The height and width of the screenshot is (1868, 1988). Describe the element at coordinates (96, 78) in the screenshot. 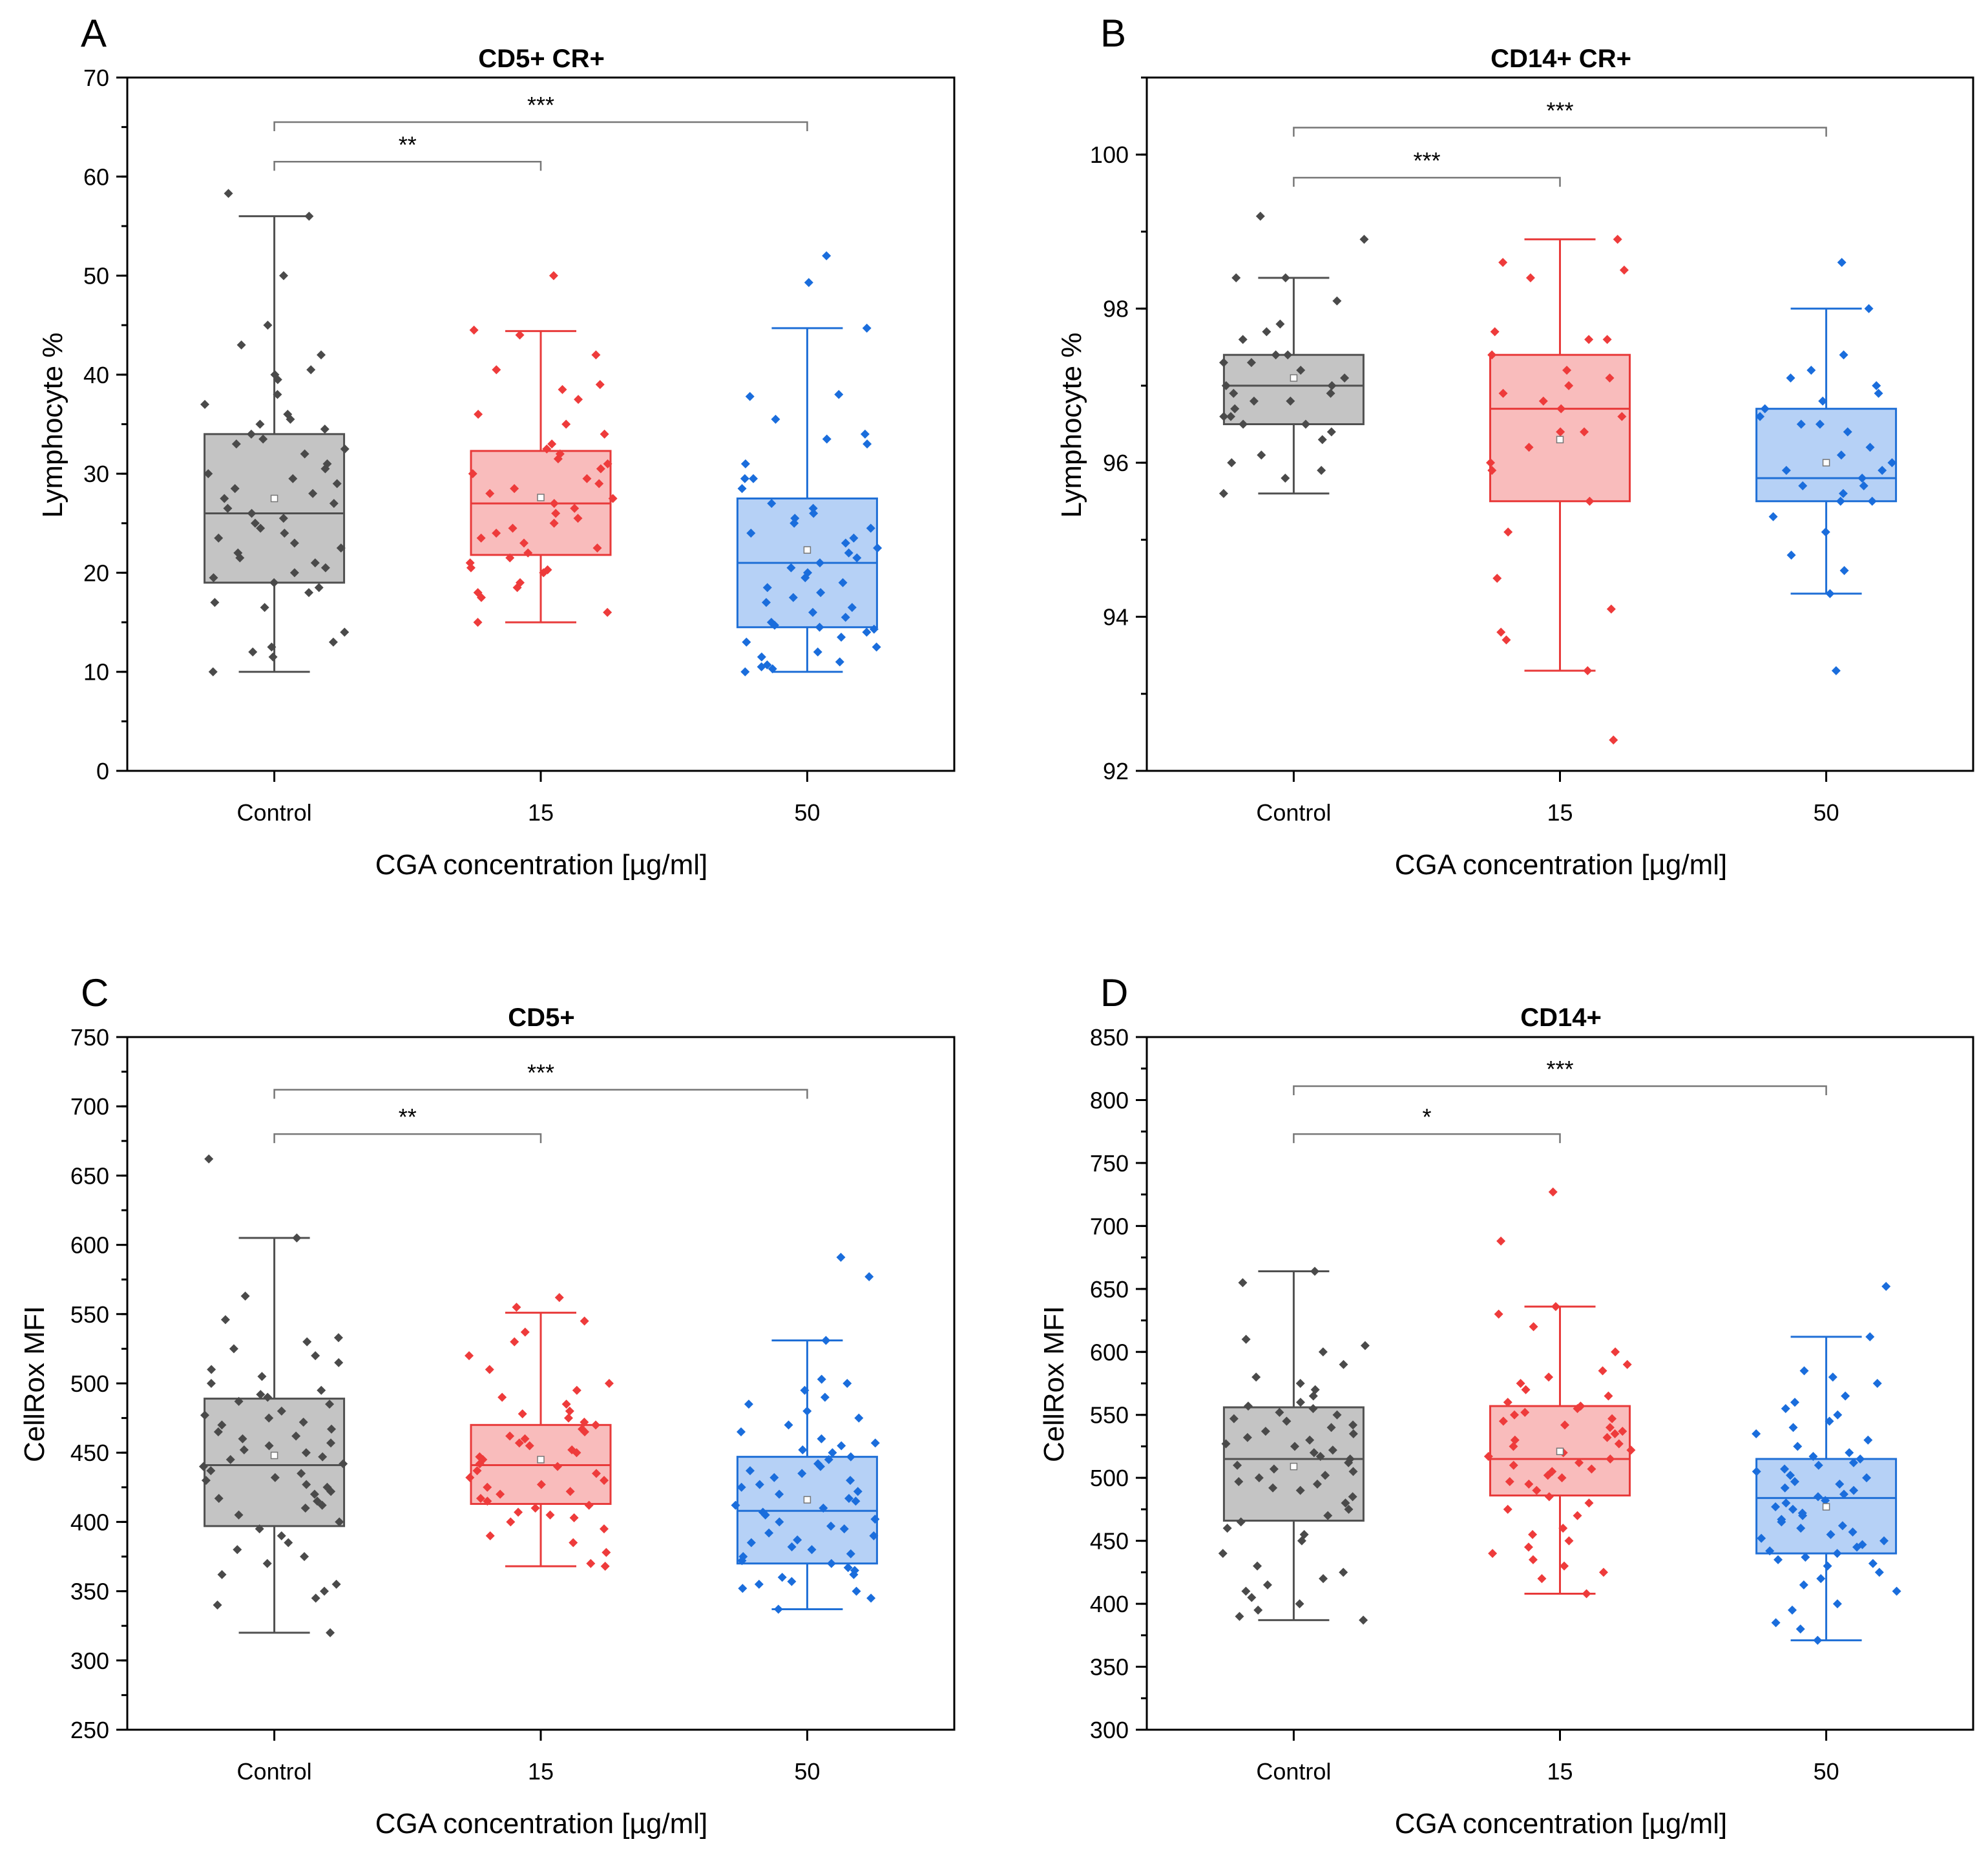

I see `y-tick-label: 70` at that location.